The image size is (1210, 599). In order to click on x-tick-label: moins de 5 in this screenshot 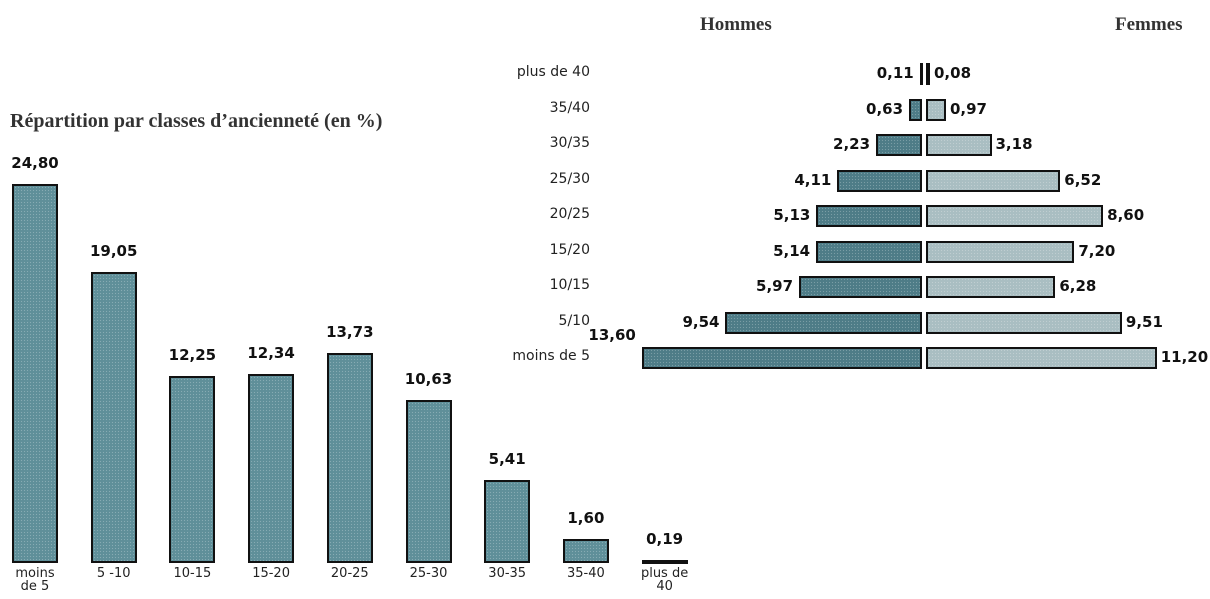, I will do `click(35, 580)`.